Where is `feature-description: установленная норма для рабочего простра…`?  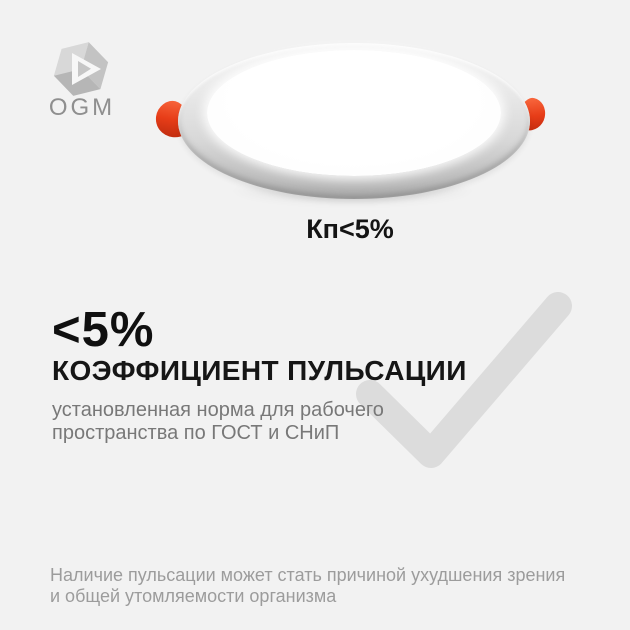
feature-description: установленная норма для рабочего простра… is located at coordinates (218, 422).